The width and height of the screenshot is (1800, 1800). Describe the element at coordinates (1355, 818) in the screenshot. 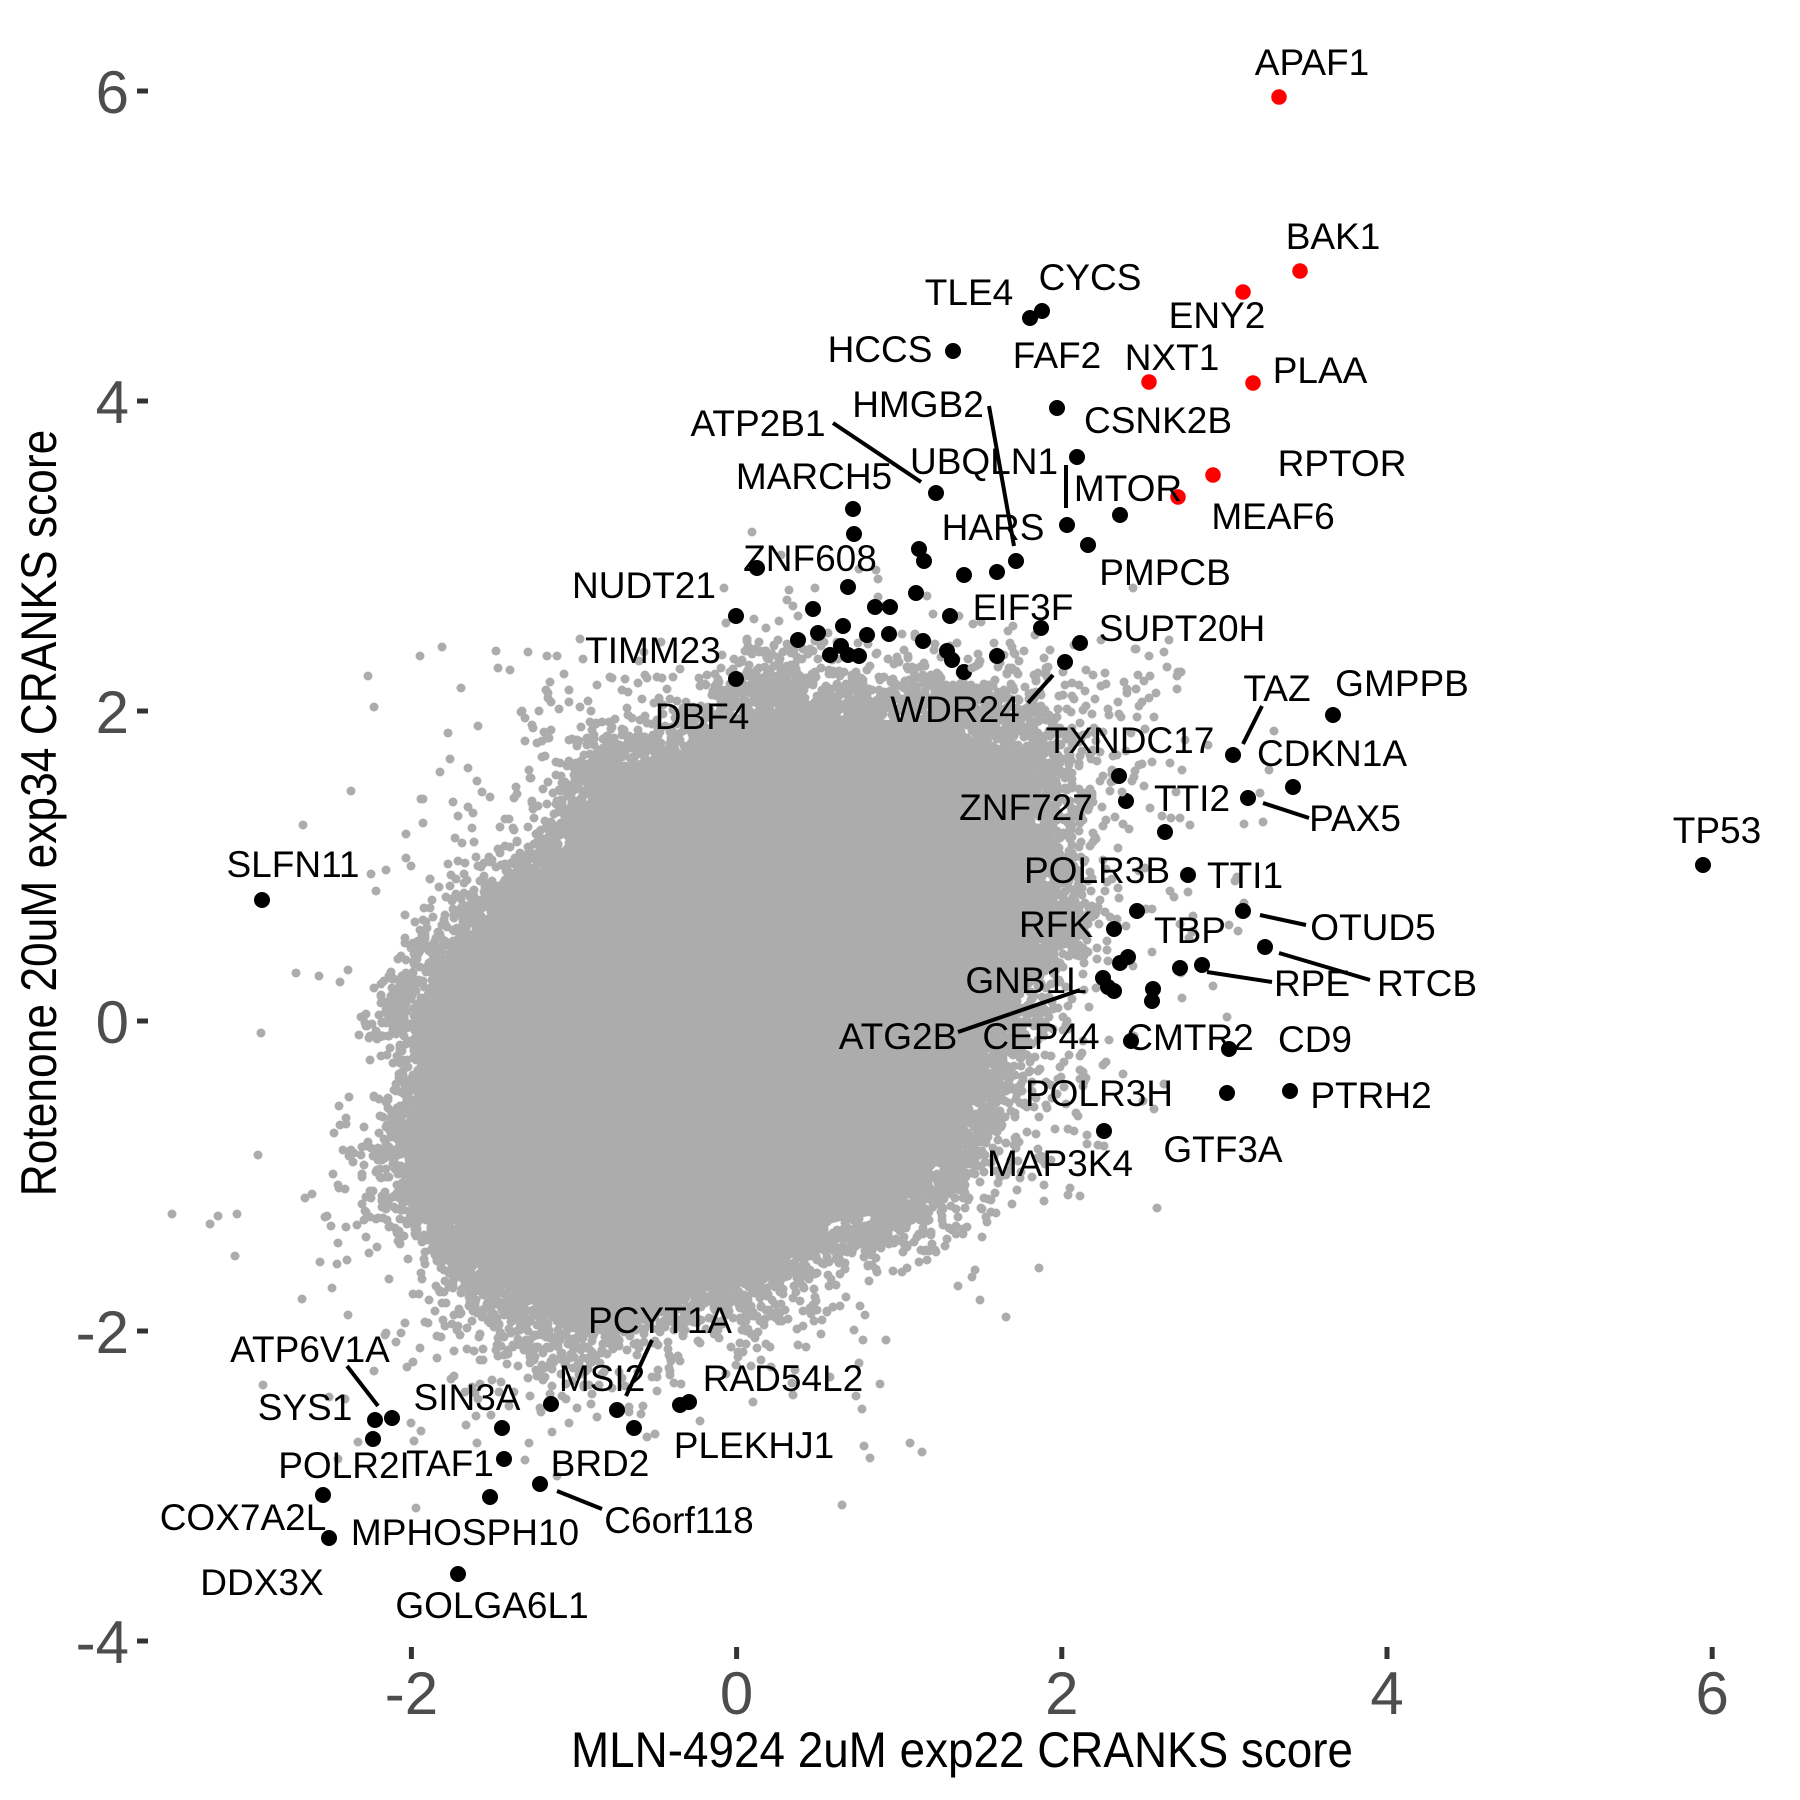

I see `svg-text: PAX5` at that location.